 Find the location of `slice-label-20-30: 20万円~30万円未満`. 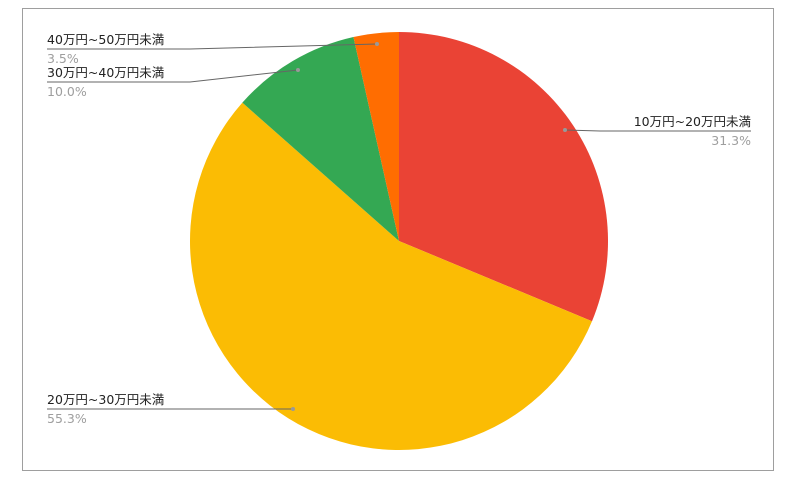

slice-label-20-30: 20万円~30万円未満 is located at coordinates (105, 399).